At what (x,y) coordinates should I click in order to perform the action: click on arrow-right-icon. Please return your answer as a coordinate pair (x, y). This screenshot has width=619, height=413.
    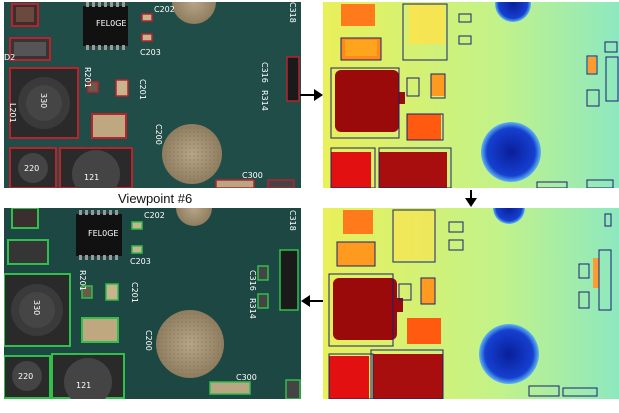
    Looking at the image, I should click on (311, 95).